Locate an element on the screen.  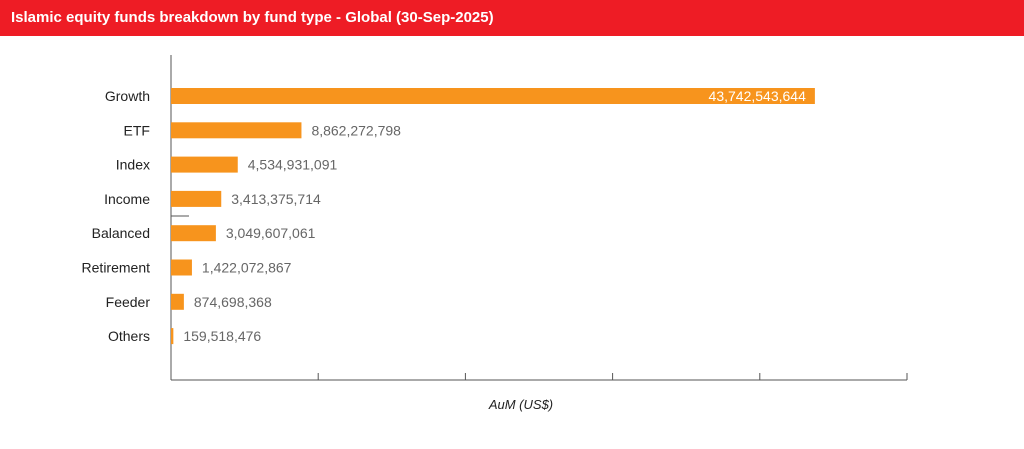
bar-feeder is located at coordinates (177, 301).